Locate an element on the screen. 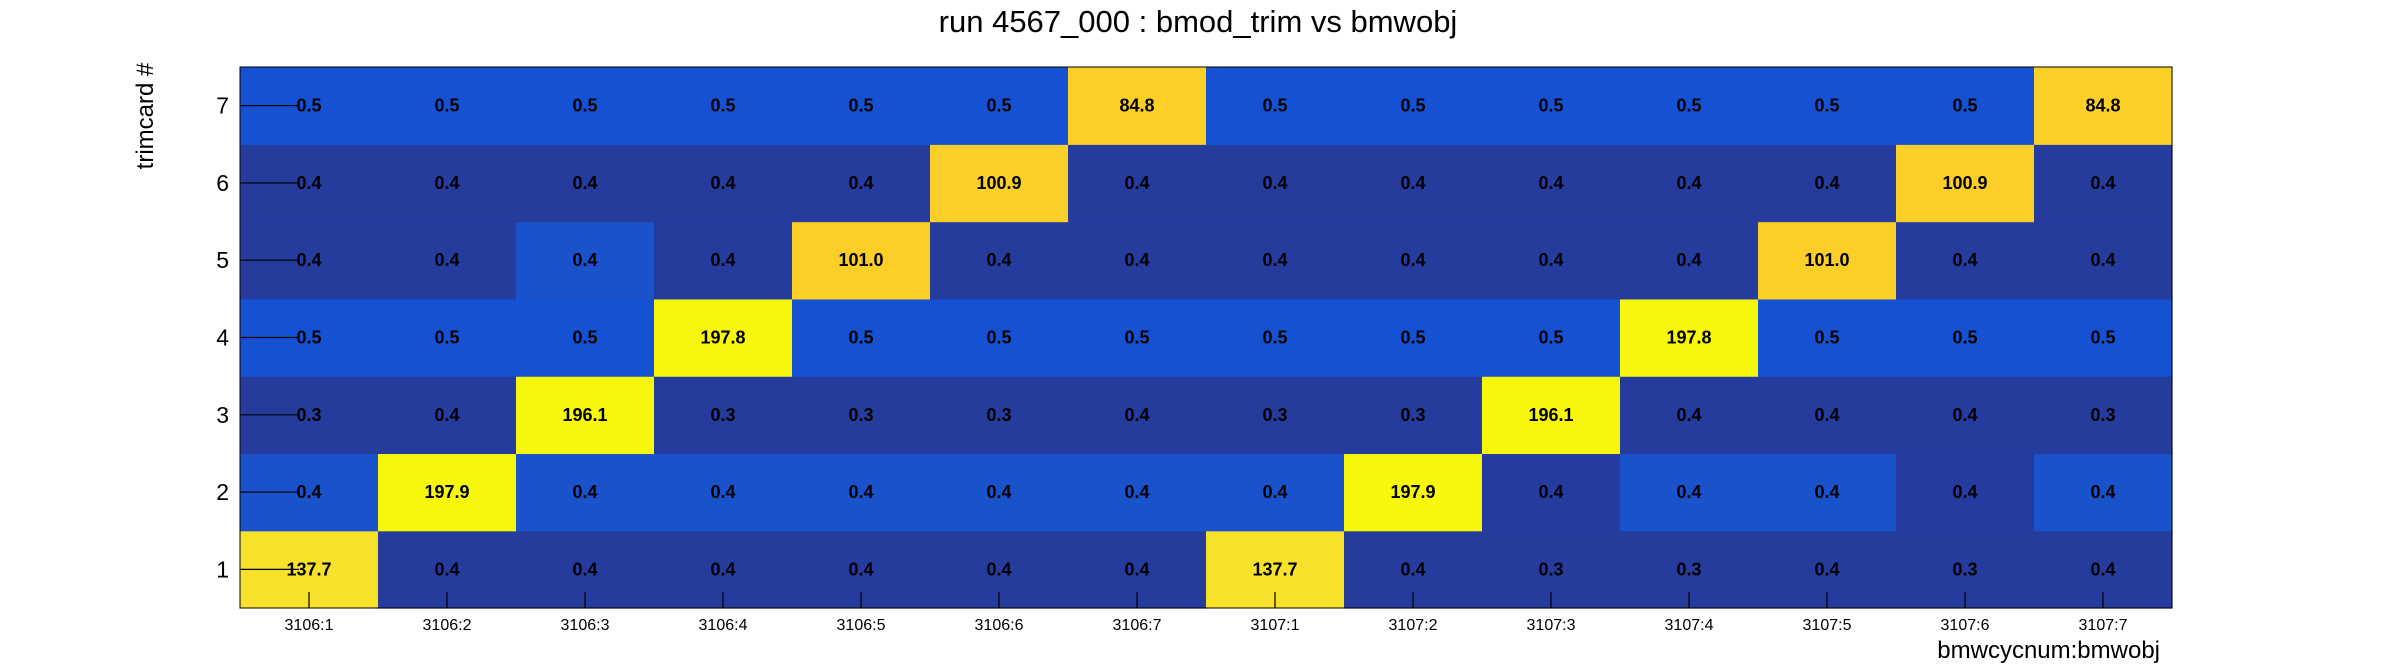 The image size is (2396, 672). x-tick-label: 3106:5 is located at coordinates (861, 625).